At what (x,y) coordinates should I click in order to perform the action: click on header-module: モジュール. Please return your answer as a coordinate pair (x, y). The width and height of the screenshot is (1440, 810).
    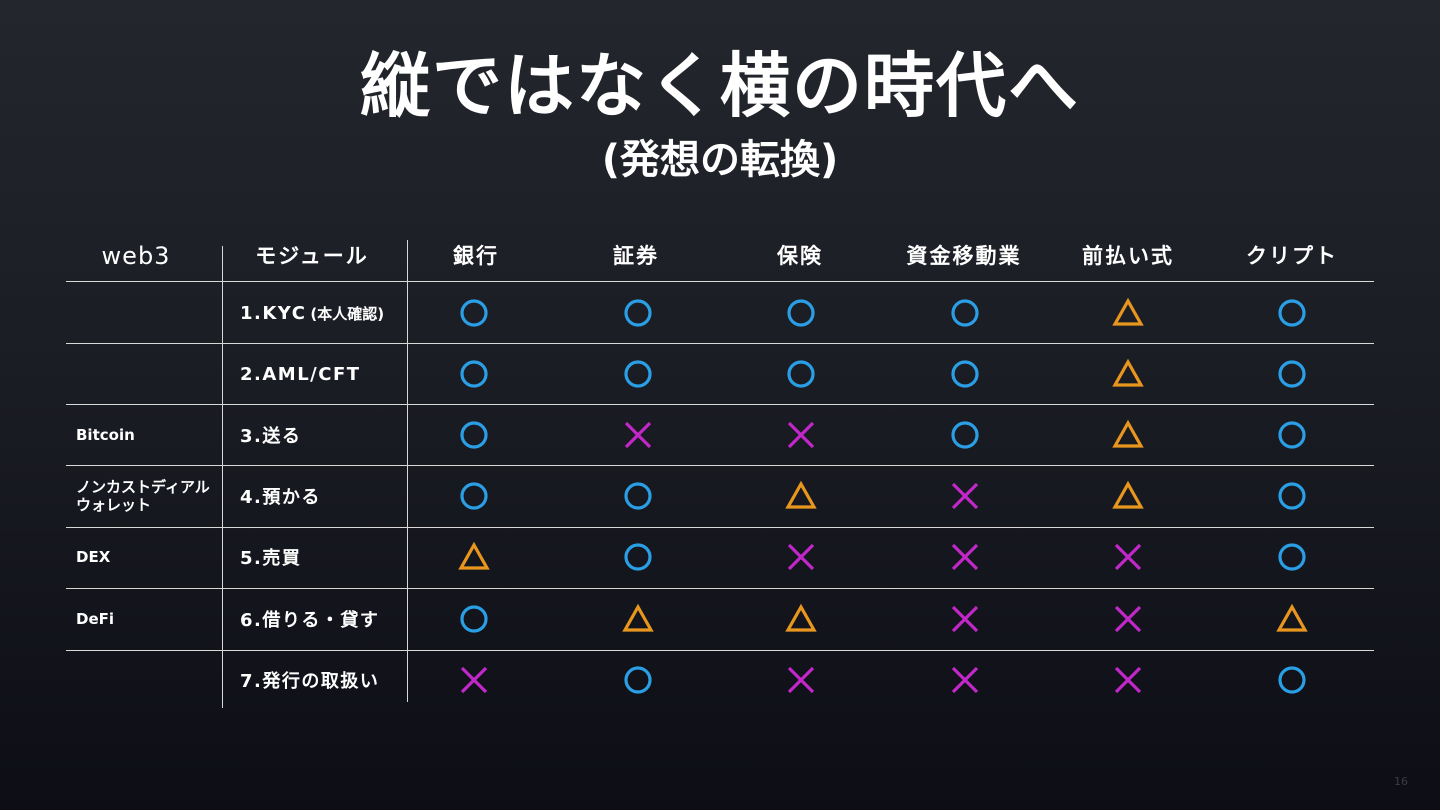
    Looking at the image, I should click on (312, 256).